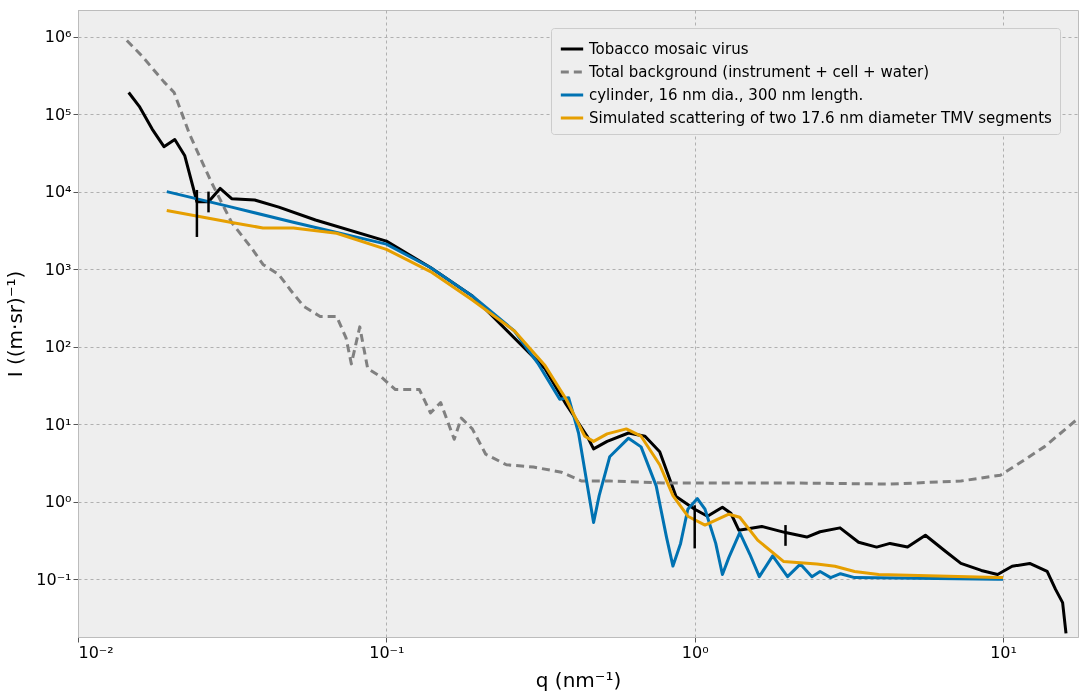 The height and width of the screenshot is (695, 1080). Describe the element at coordinates (15, 324) in the screenshot. I see `y-axis-title: I ((m·sr)⁻¹)` at that location.